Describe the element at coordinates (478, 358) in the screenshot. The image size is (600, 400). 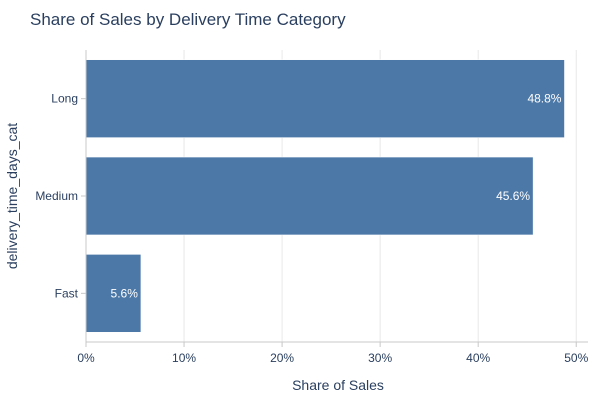
I see `x-tick-label: 40%` at that location.